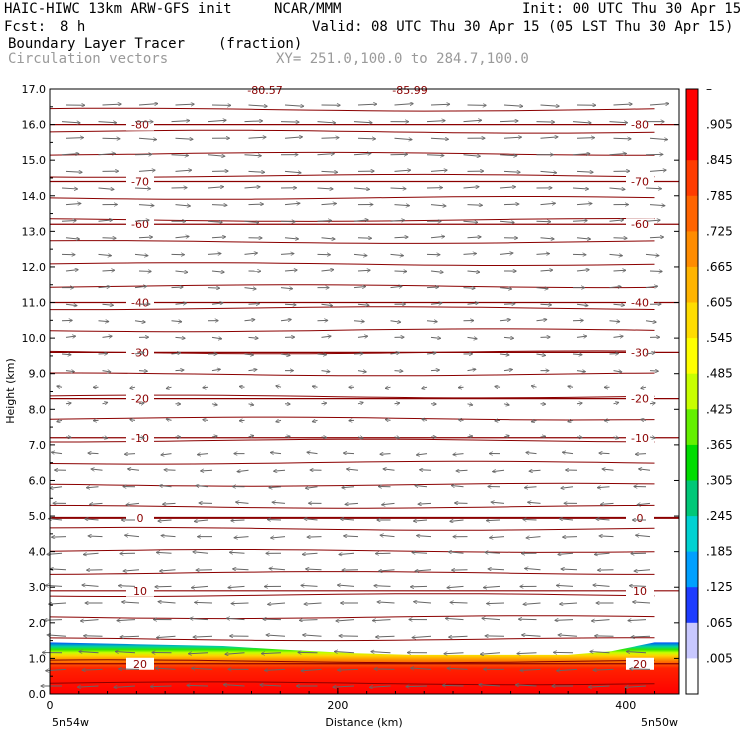 Image resolution: width=740 pixels, height=740 pixels. Describe the element at coordinates (34, 89) in the screenshot. I see `y-tick-label: 17.0` at that location.